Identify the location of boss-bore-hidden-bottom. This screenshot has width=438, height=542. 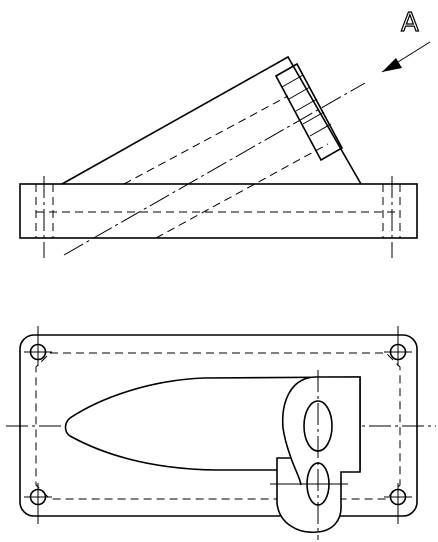
(242, 191).